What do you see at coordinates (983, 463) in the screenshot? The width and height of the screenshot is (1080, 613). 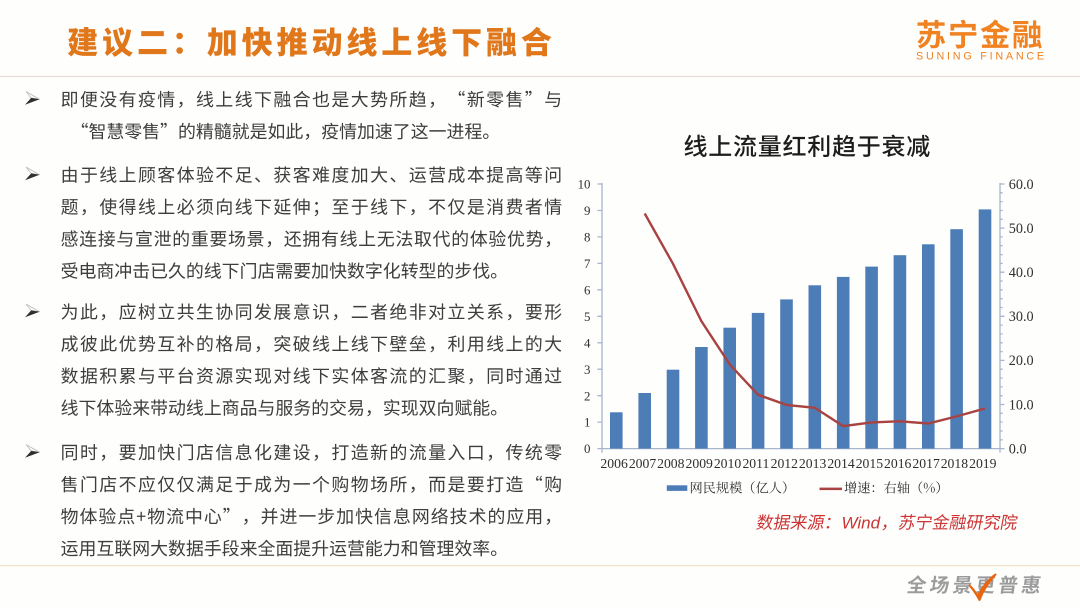 I see `svg-text: 2019` at bounding box center [983, 463].